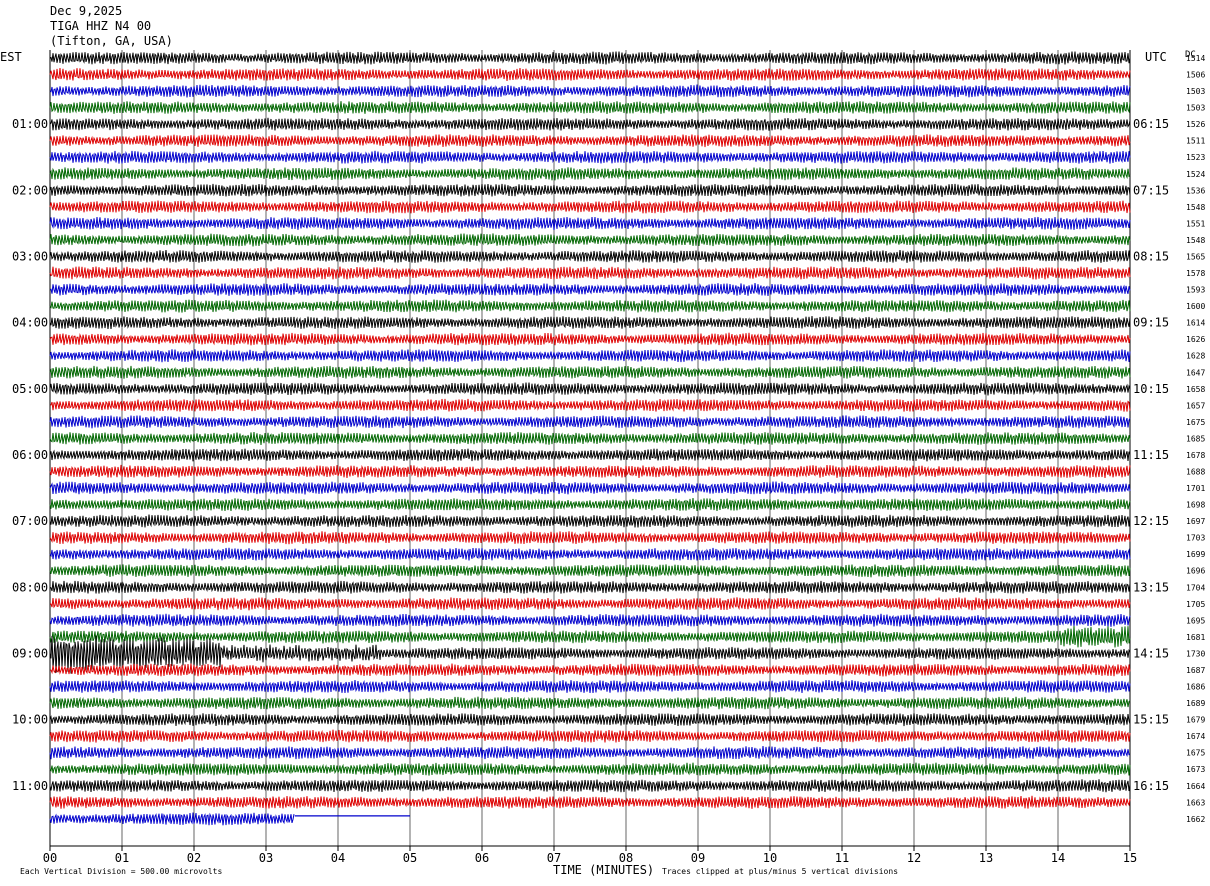  What do you see at coordinates (1195, 257) in the screenshot?
I see `dc-offset-label: 1565` at bounding box center [1195, 257].